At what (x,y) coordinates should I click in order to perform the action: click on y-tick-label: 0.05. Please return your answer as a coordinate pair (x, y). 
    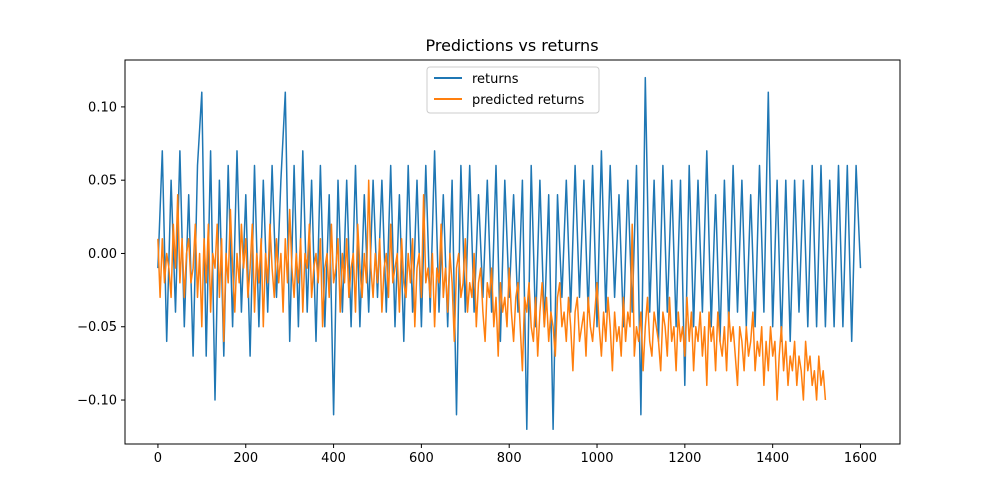
    Looking at the image, I should click on (102, 181).